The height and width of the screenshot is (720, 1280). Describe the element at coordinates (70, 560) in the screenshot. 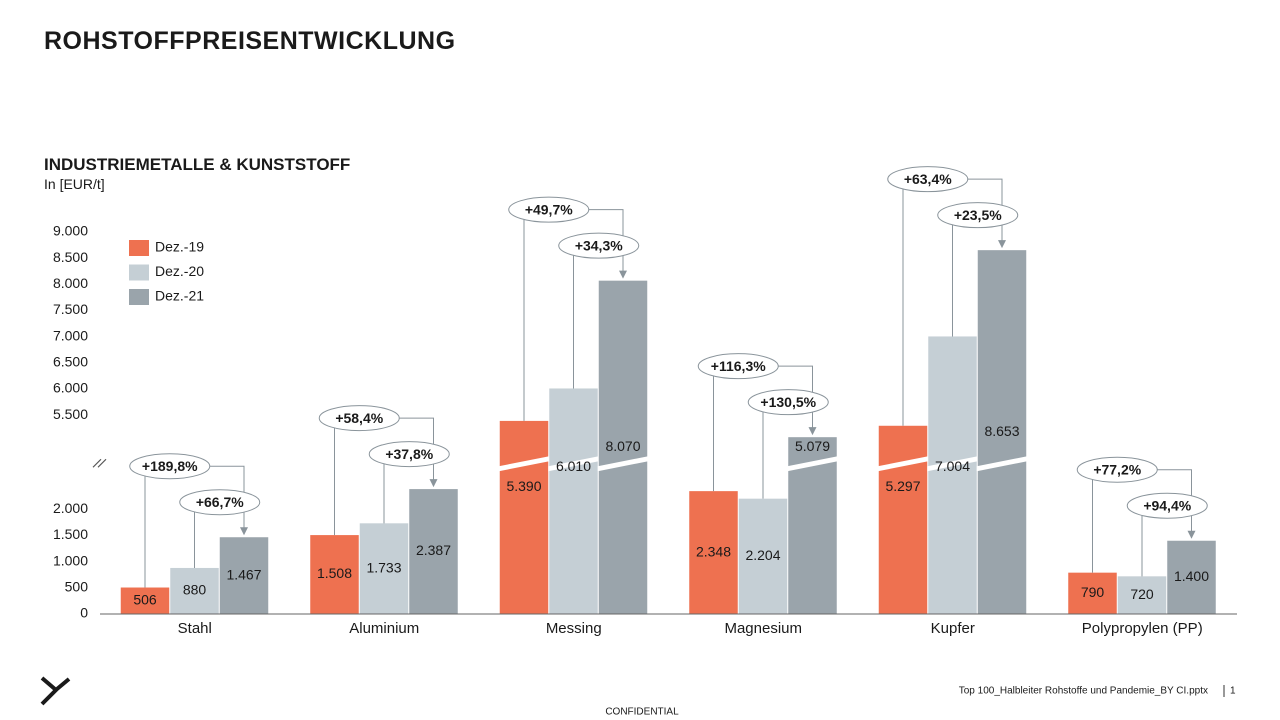

I see `y-tick-label: 1.000` at that location.